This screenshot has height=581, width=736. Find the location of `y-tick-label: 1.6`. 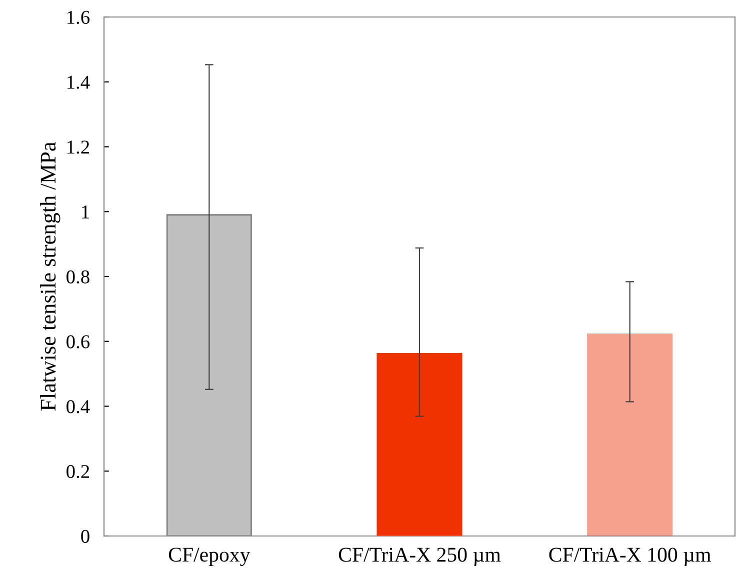

y-tick-label: 1.6 is located at coordinates (79, 17).